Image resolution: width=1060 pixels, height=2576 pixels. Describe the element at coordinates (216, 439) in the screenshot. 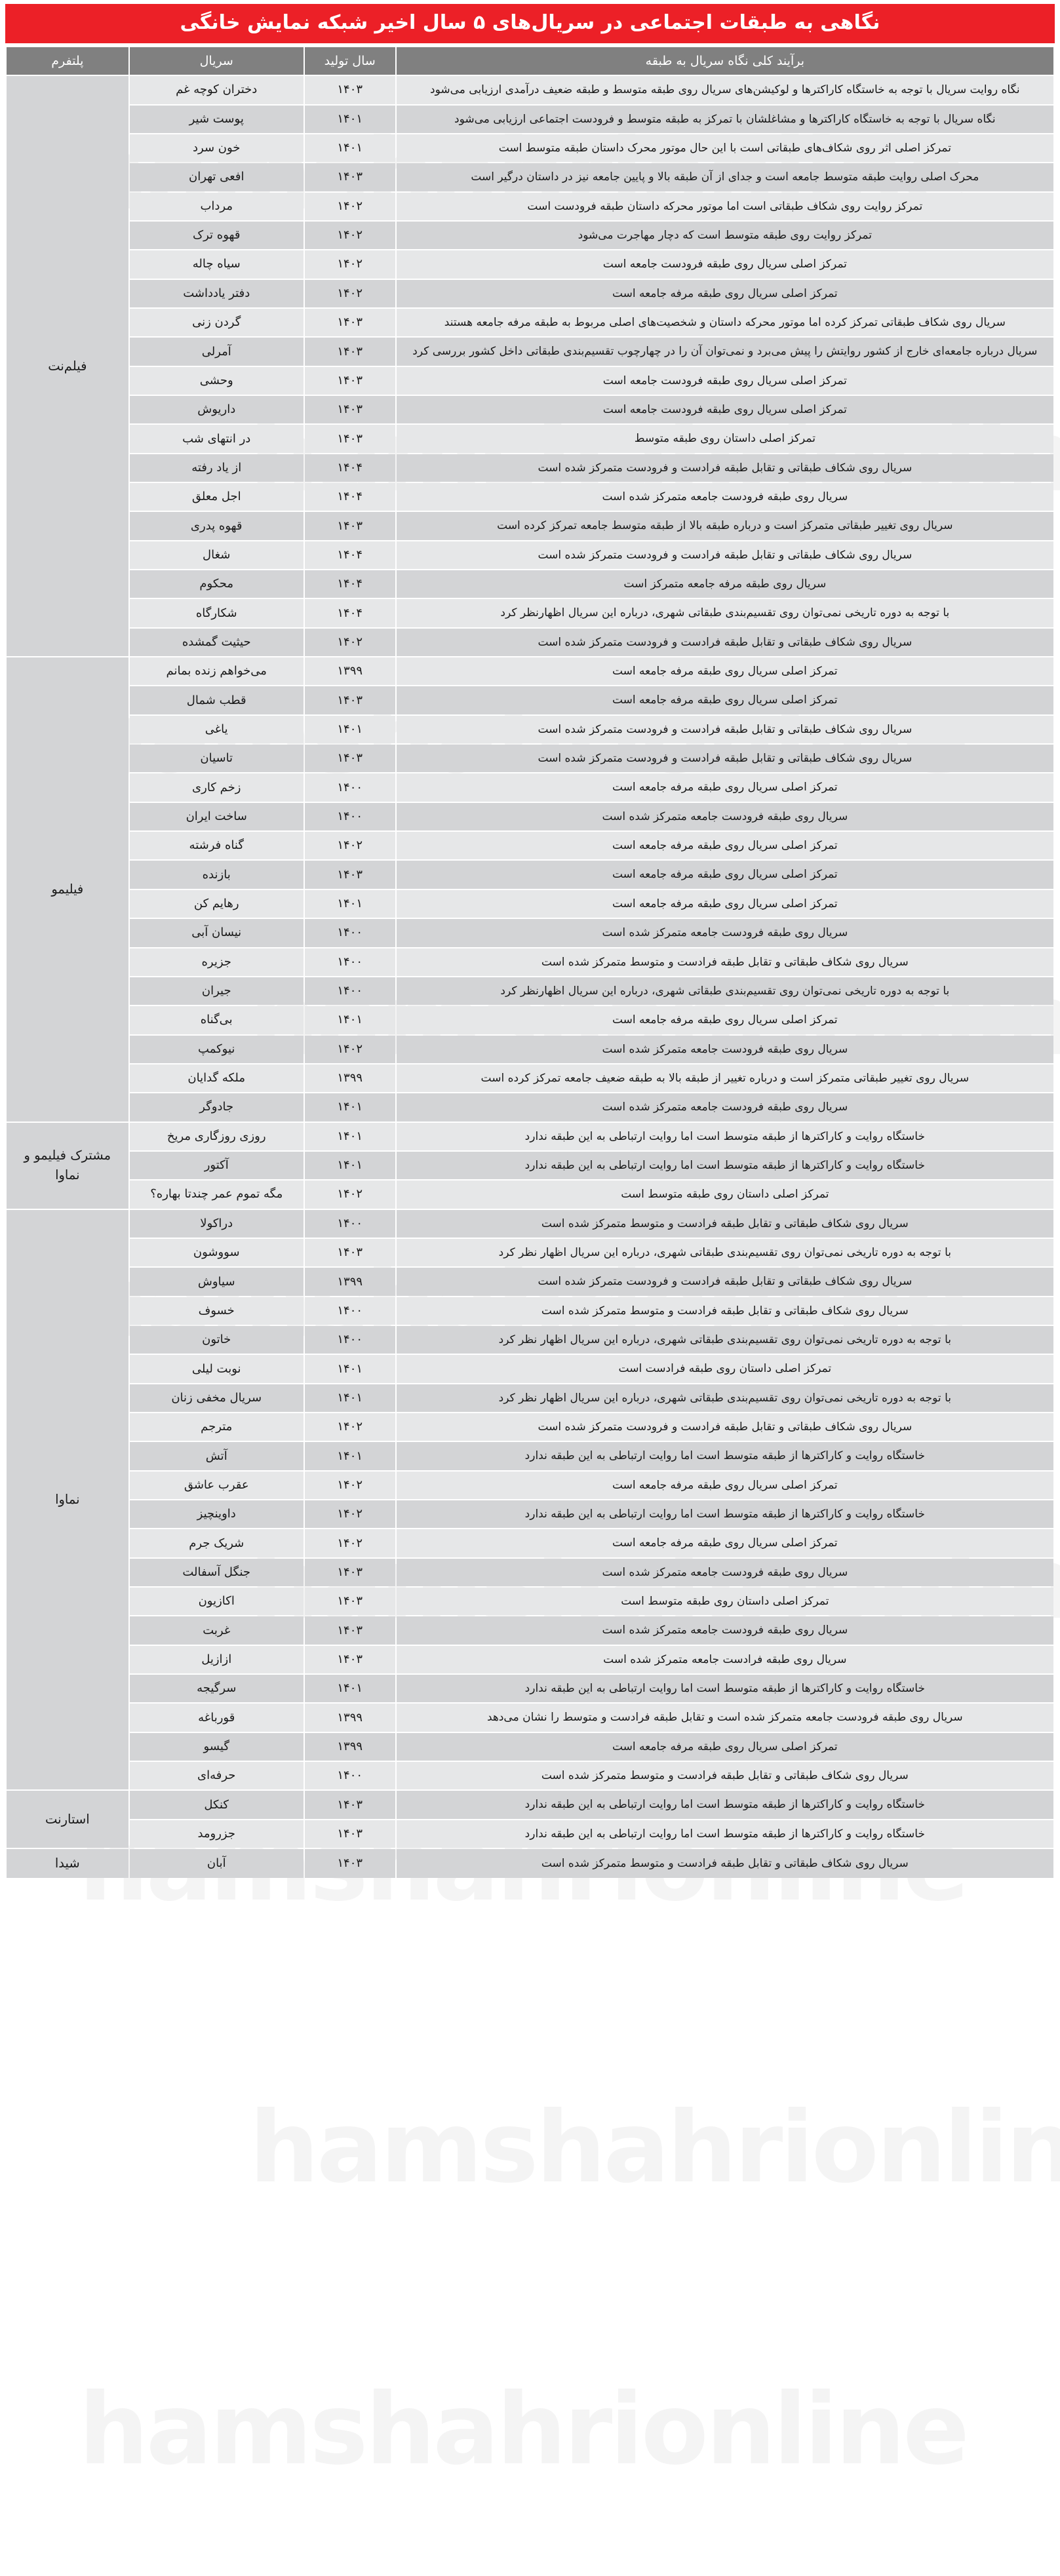

I see `cell-series-name: در انتهای شب` at that location.